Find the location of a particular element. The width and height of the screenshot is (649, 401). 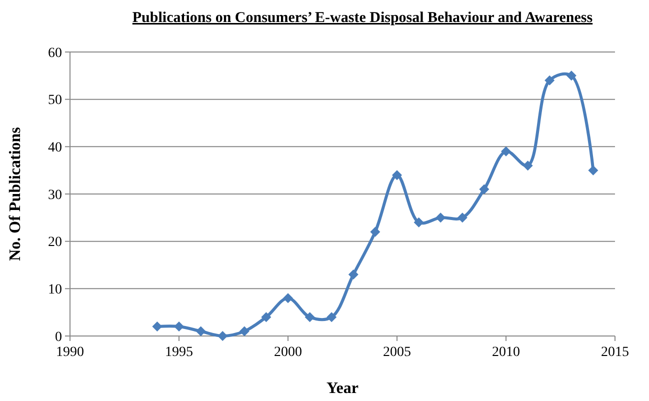

y-tick-label: 0 is located at coordinates (58, 337).